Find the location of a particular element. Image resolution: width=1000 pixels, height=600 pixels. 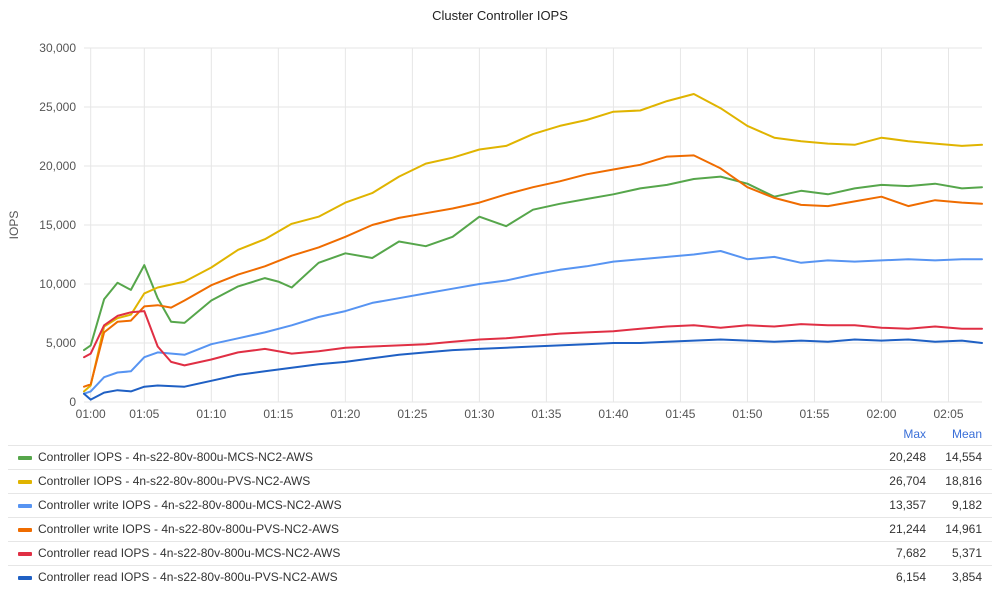

legend-col-mean: Mean is located at coordinates (966, 434).